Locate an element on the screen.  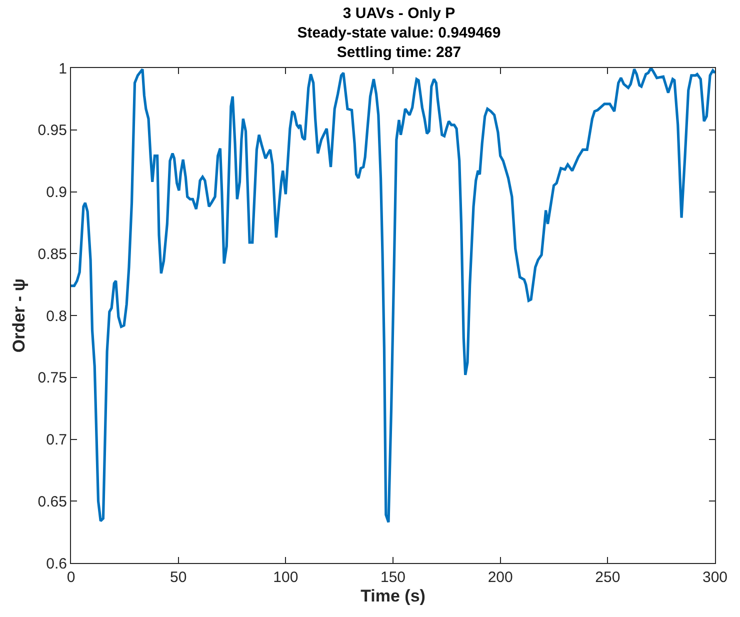
y-tick-label: 0.9 is located at coordinates (56, 192).